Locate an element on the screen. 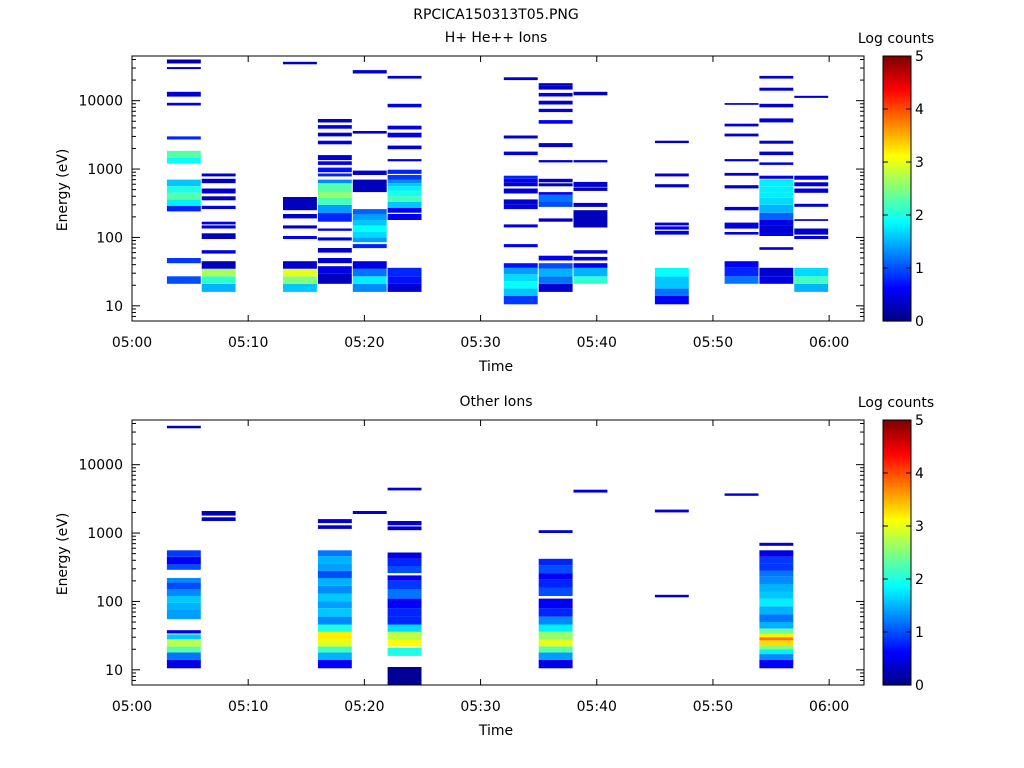 The image size is (1024, 768). colorbar-tick-label: 0 is located at coordinates (919, 322).